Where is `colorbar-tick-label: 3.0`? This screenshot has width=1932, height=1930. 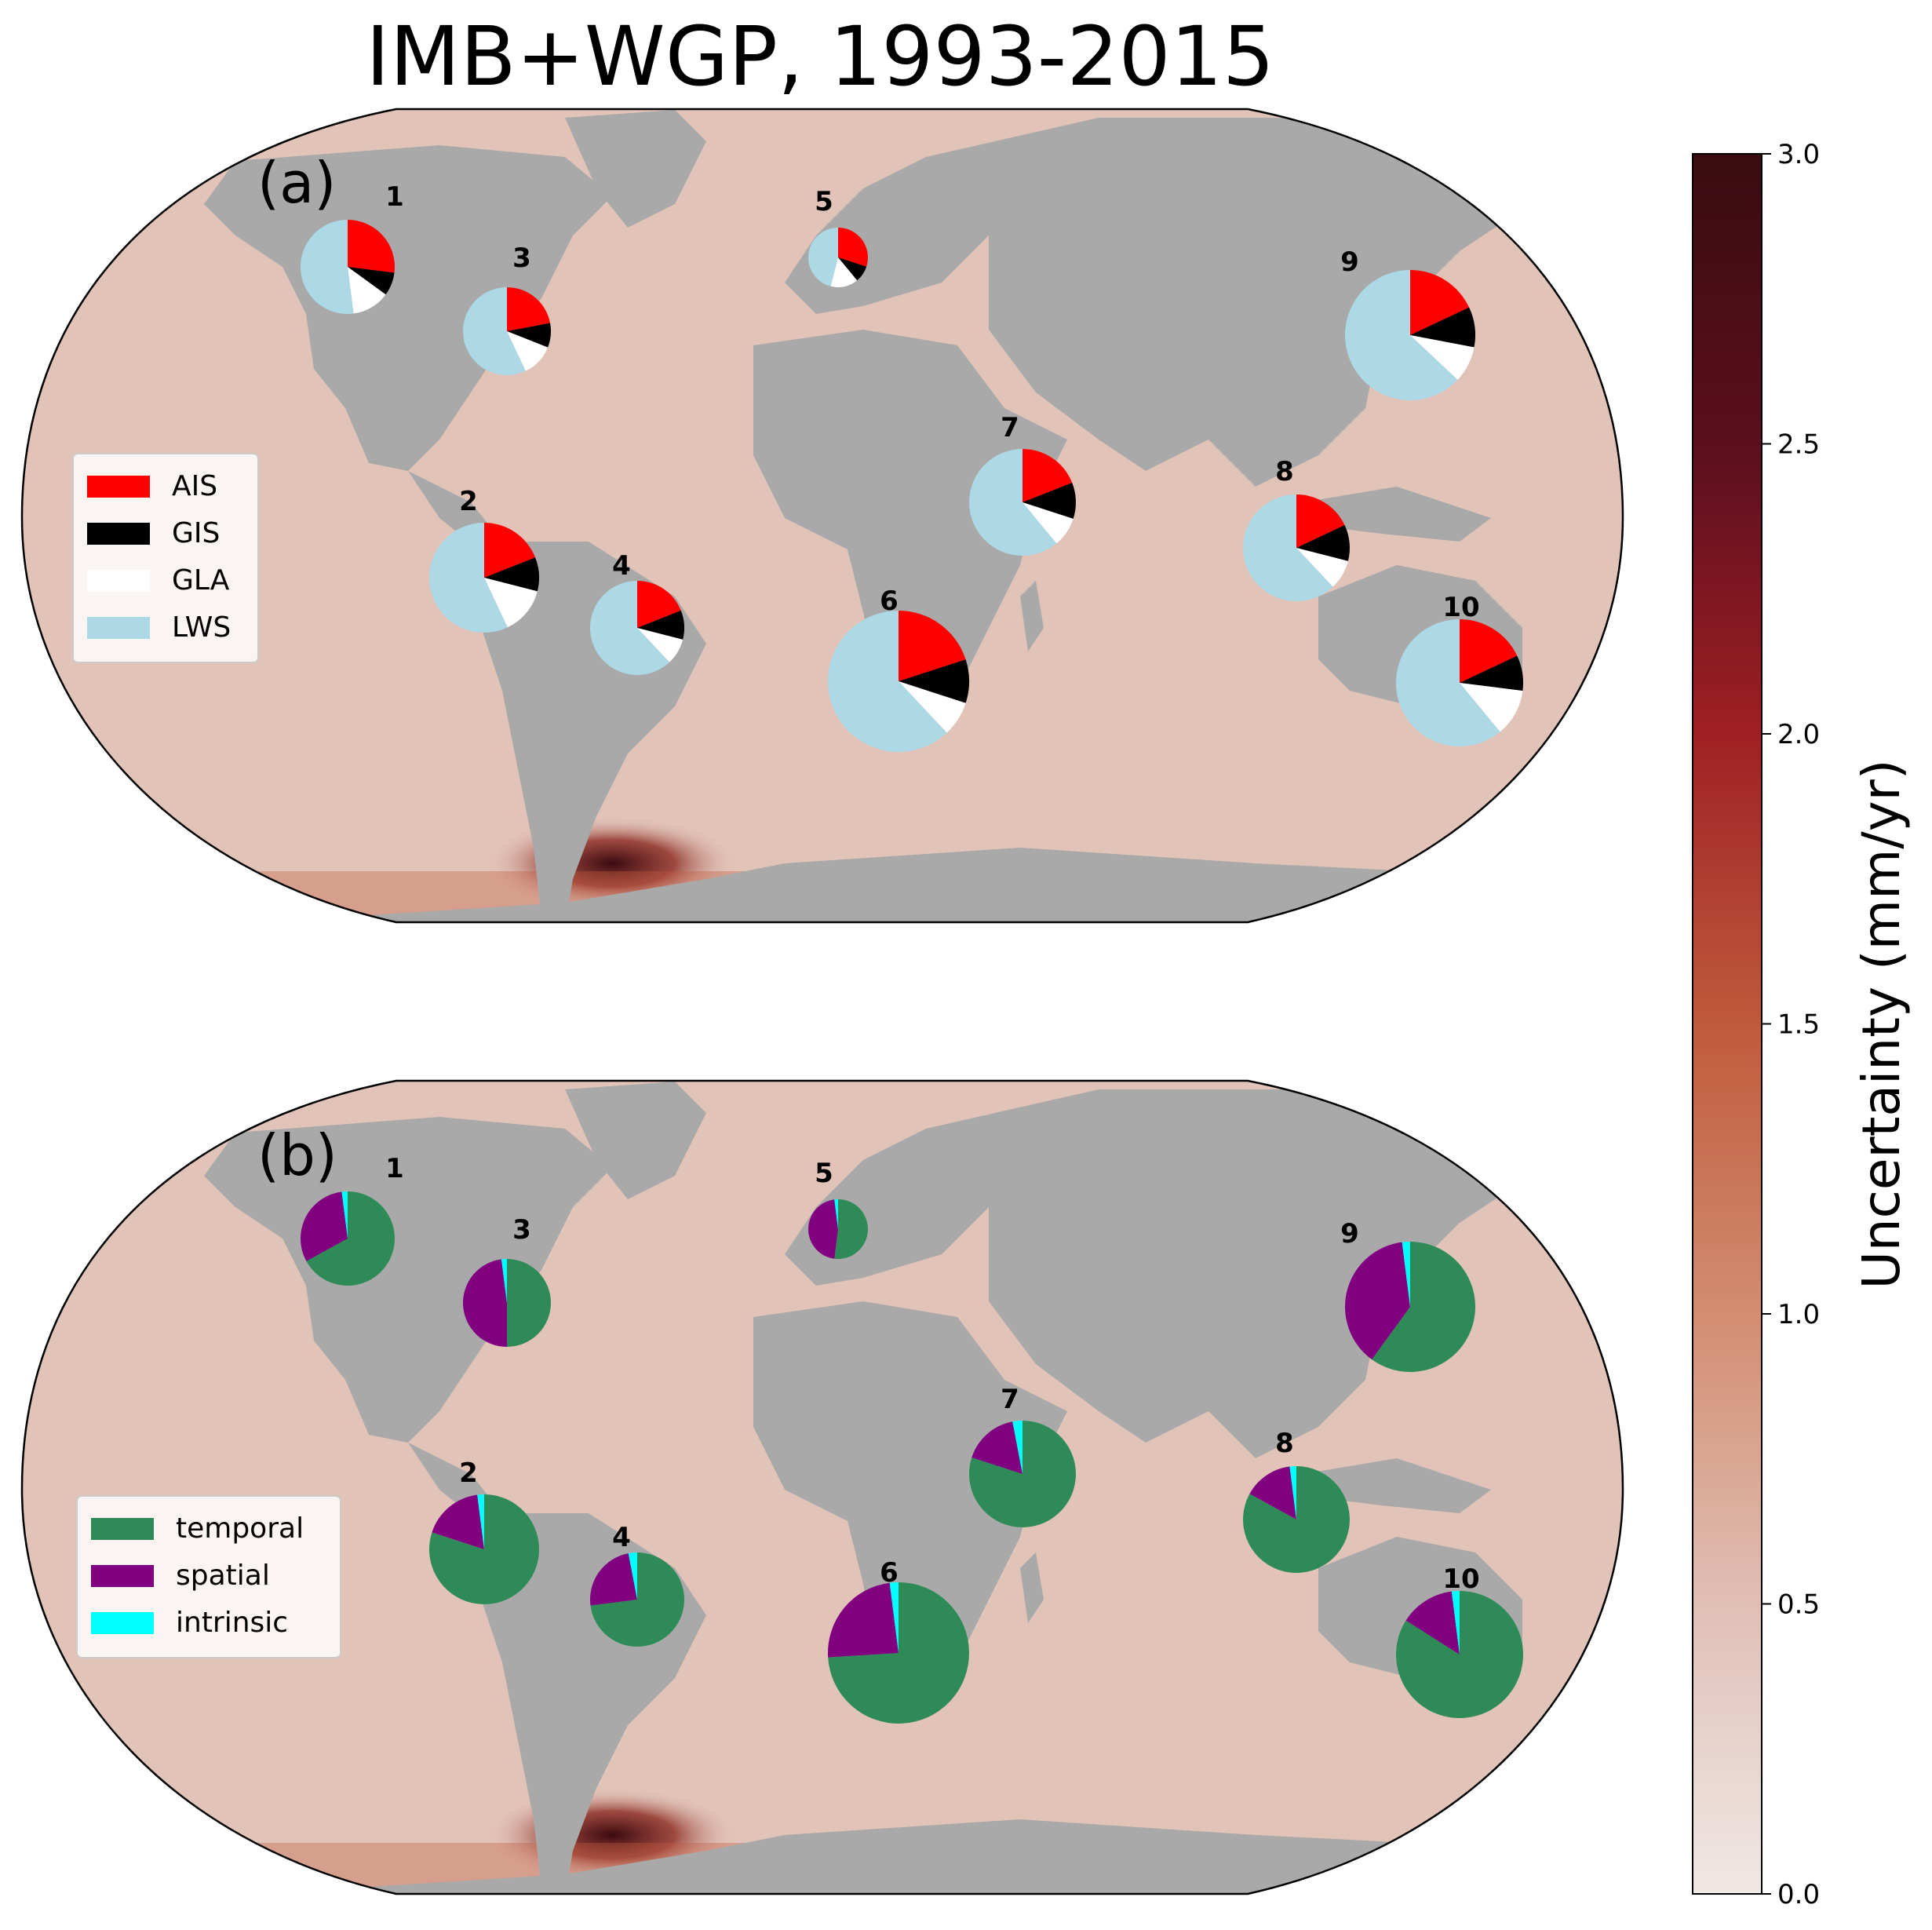 colorbar-tick-label: 3.0 is located at coordinates (1799, 154).